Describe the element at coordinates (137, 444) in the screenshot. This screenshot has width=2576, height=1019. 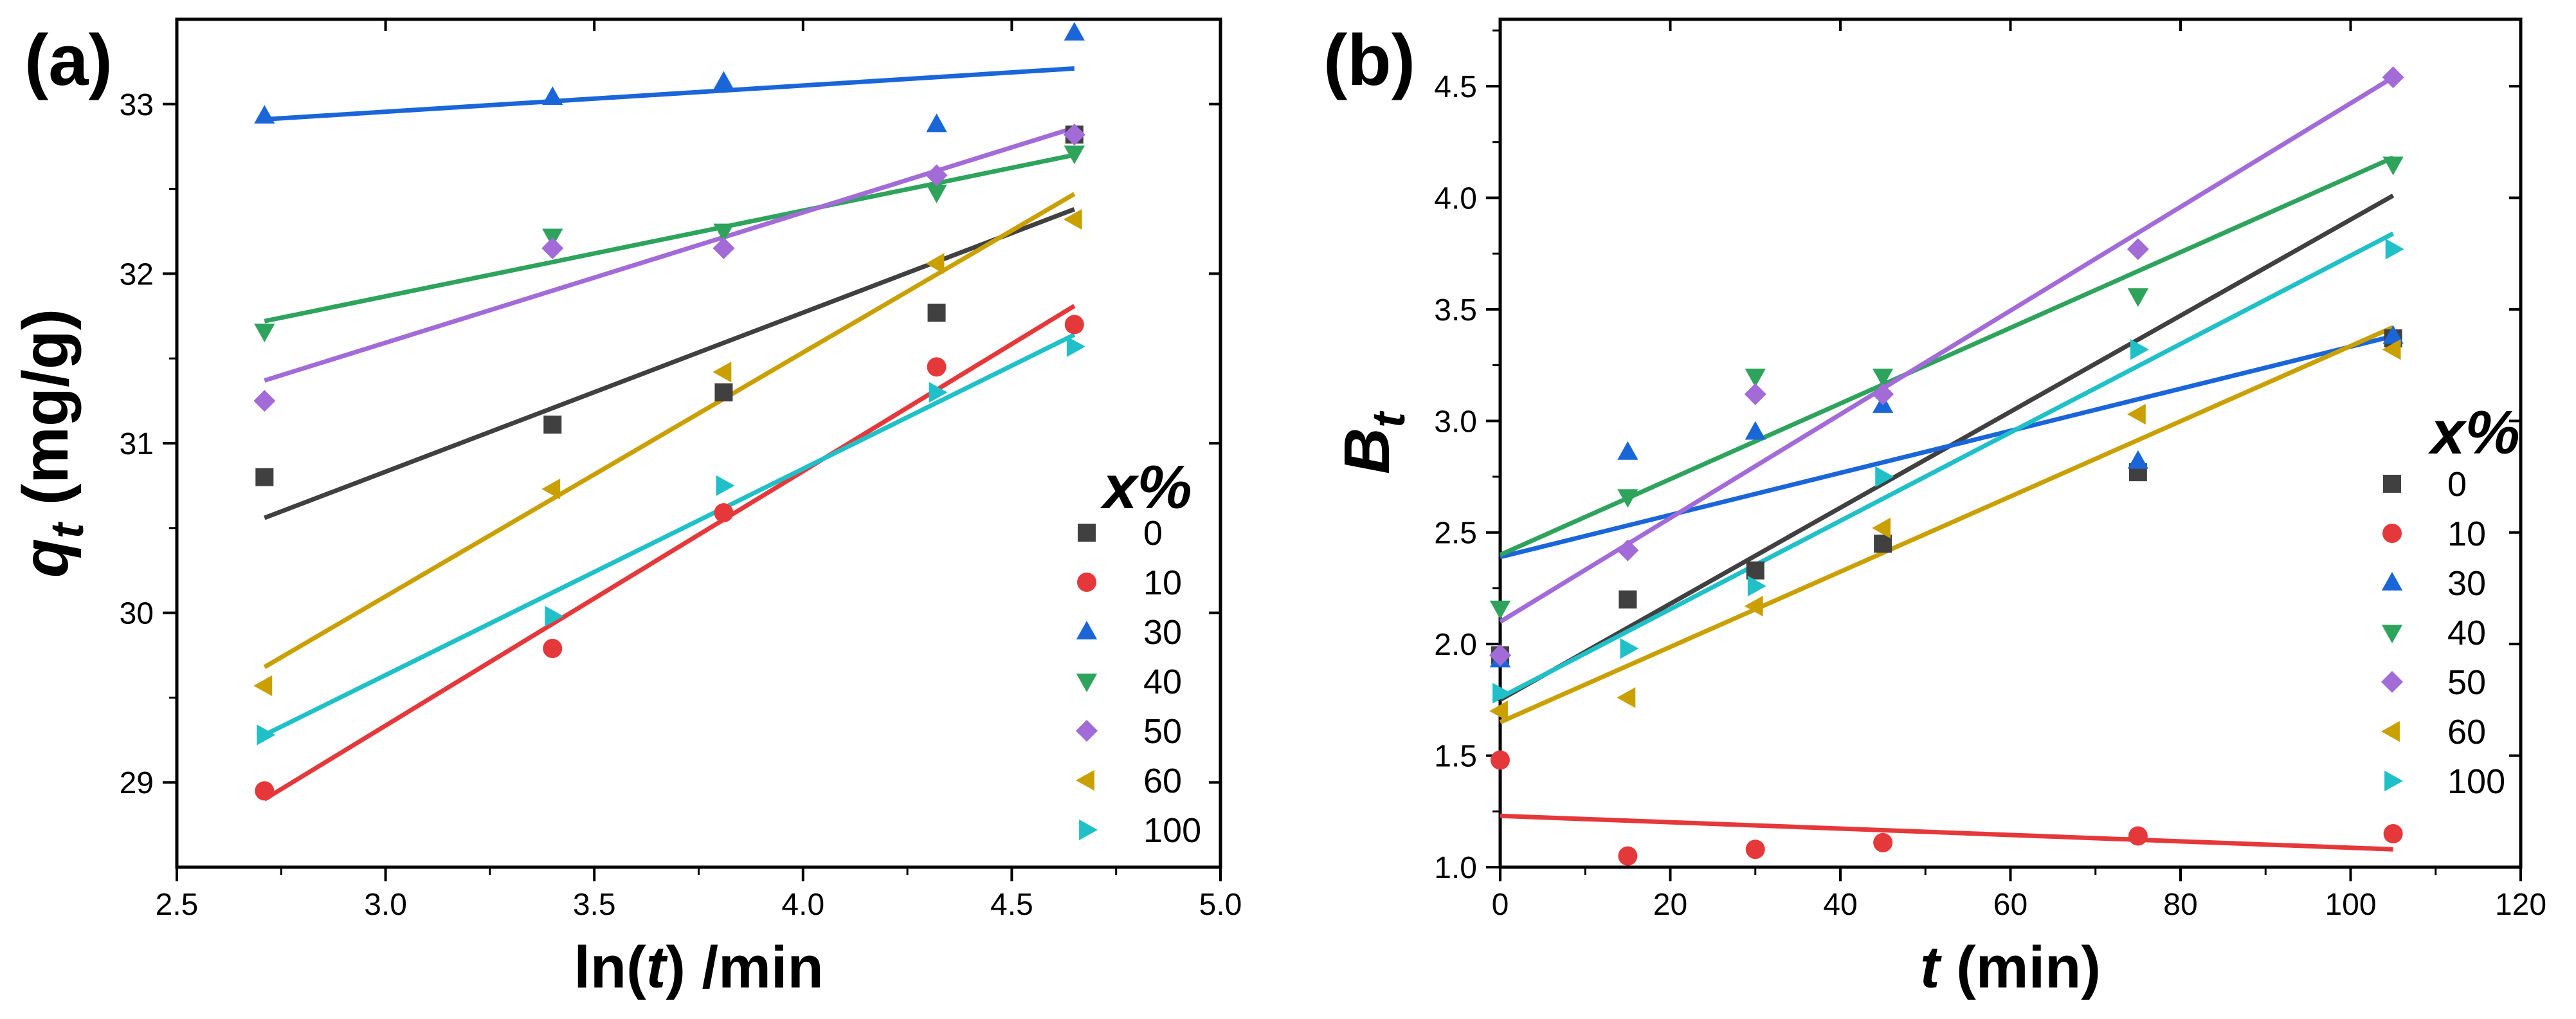
I see `y-tick-label: 31` at that location.